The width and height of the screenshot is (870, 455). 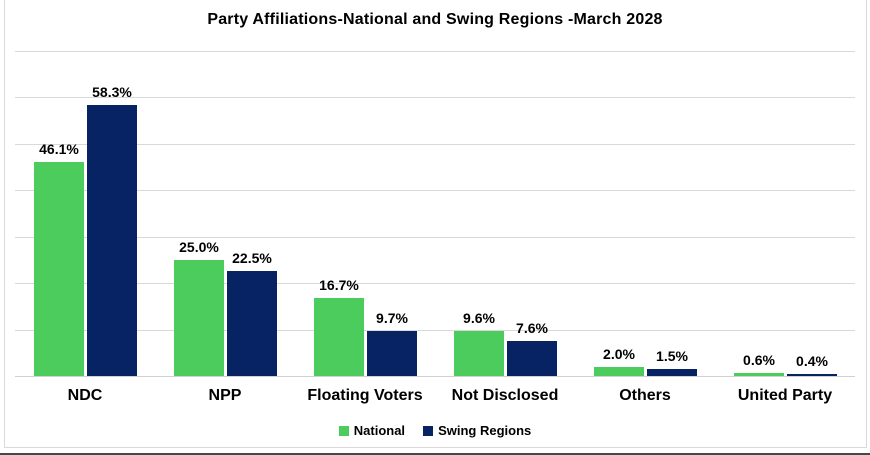 I want to click on category-label-floating-voters: Floating Voters, so click(x=365, y=395).